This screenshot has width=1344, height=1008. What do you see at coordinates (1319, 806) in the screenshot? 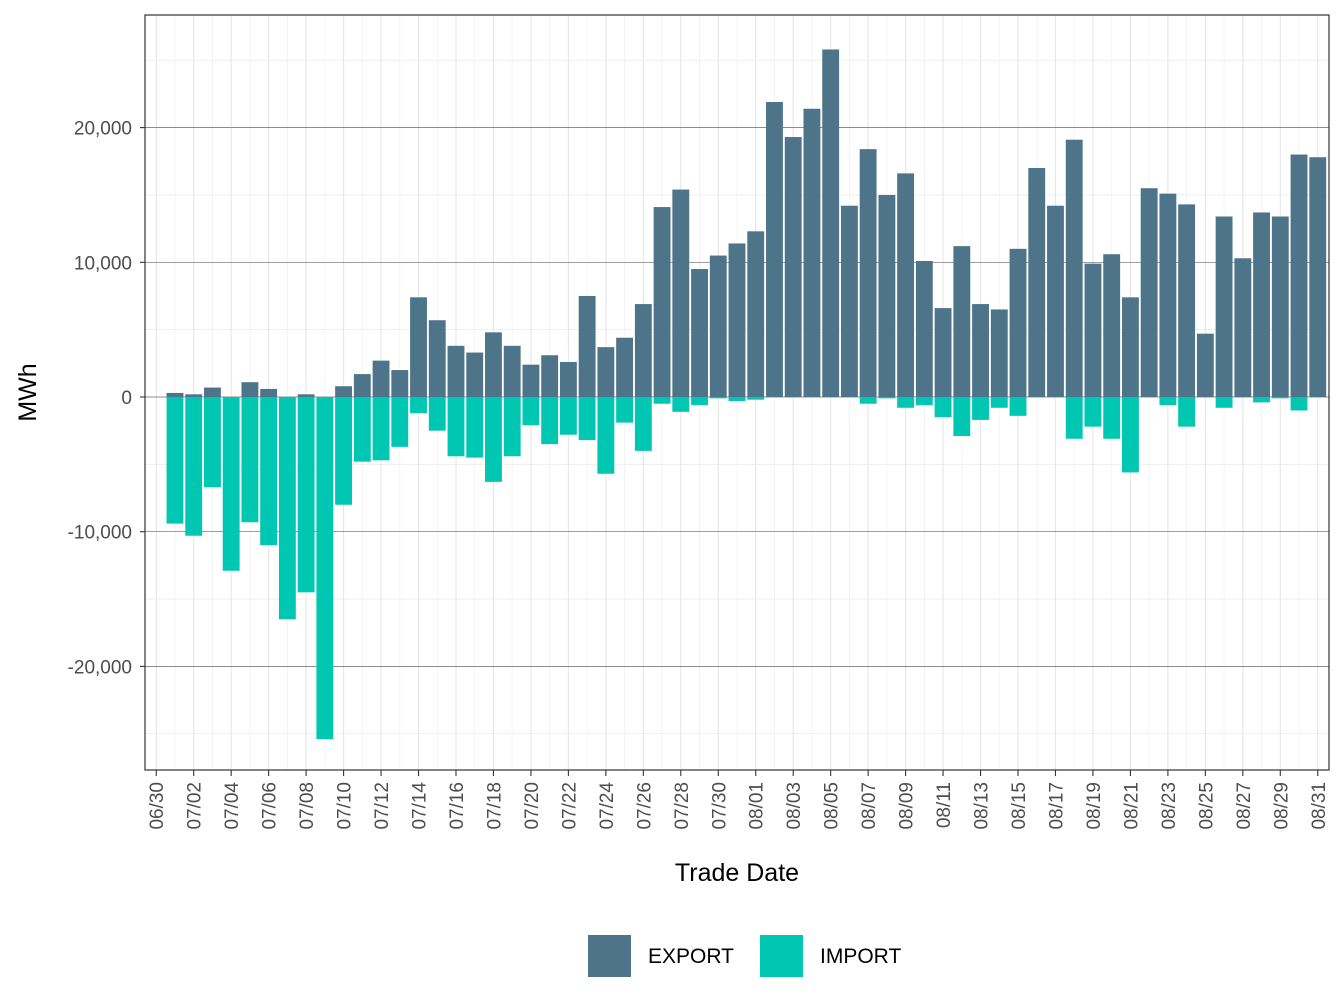
I see `x-tick-label: 08/31` at bounding box center [1319, 806].